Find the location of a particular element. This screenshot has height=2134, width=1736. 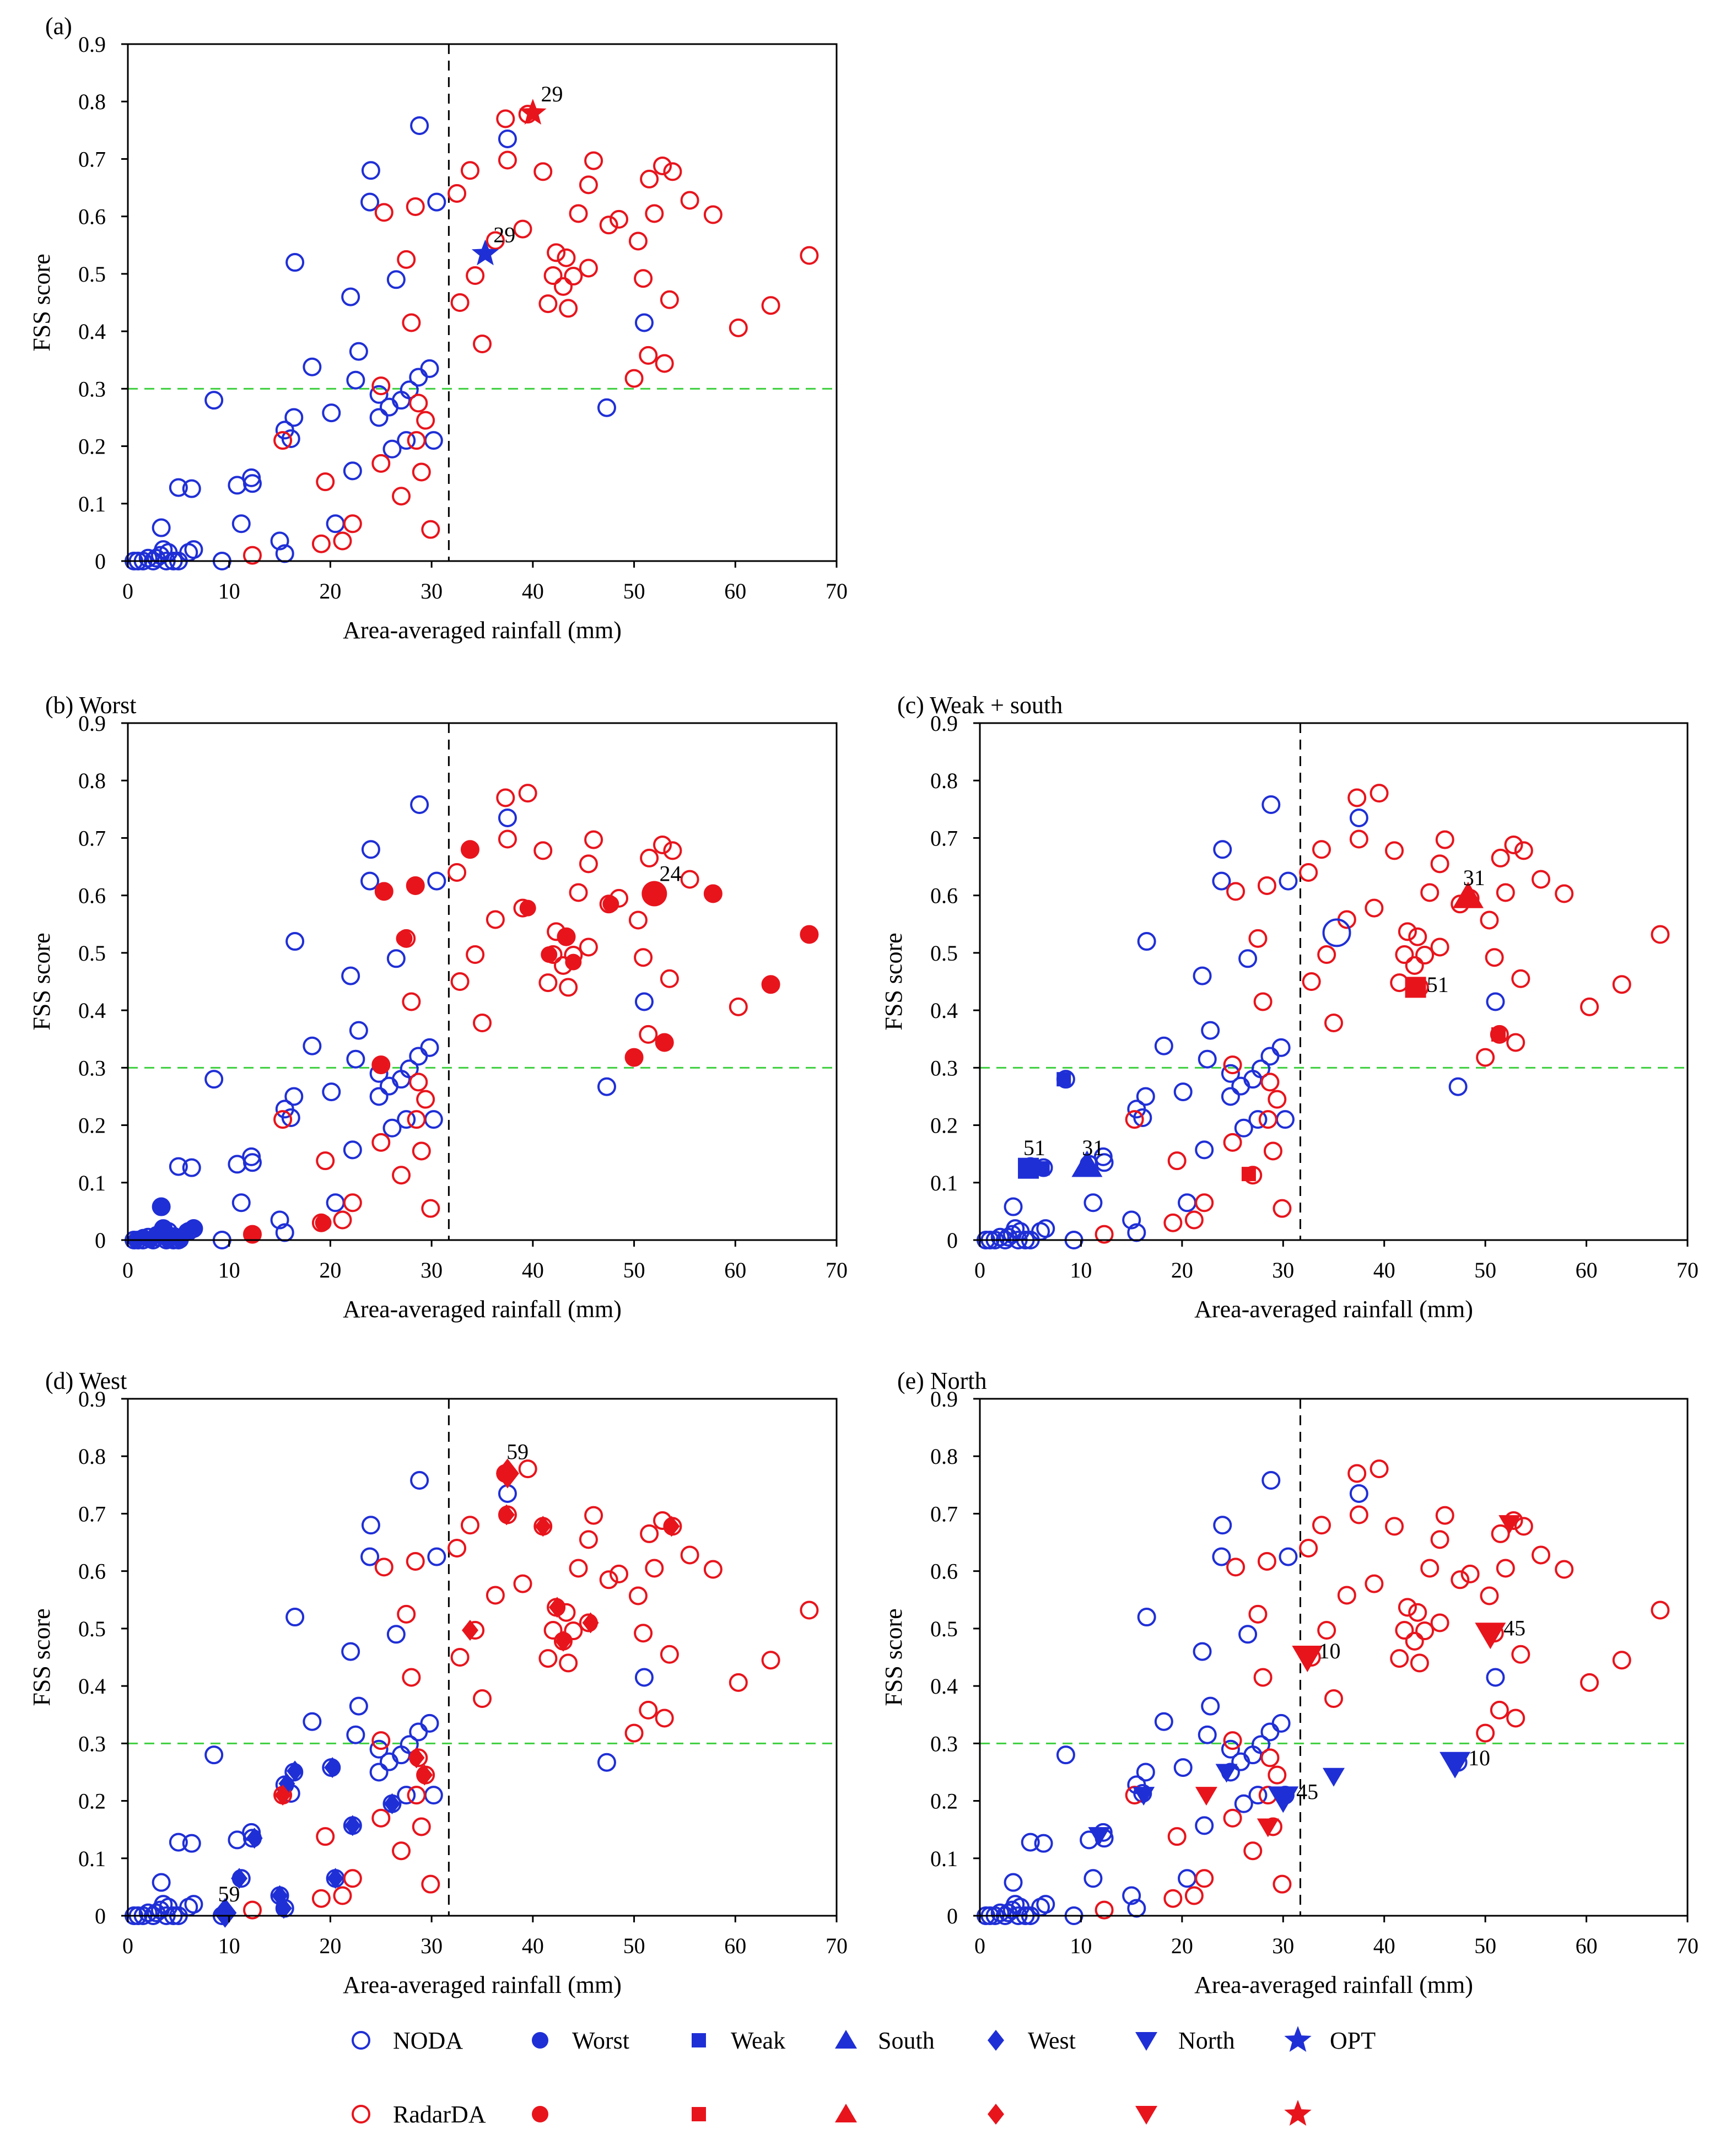

series-north is located at coordinates (1358, 1676).